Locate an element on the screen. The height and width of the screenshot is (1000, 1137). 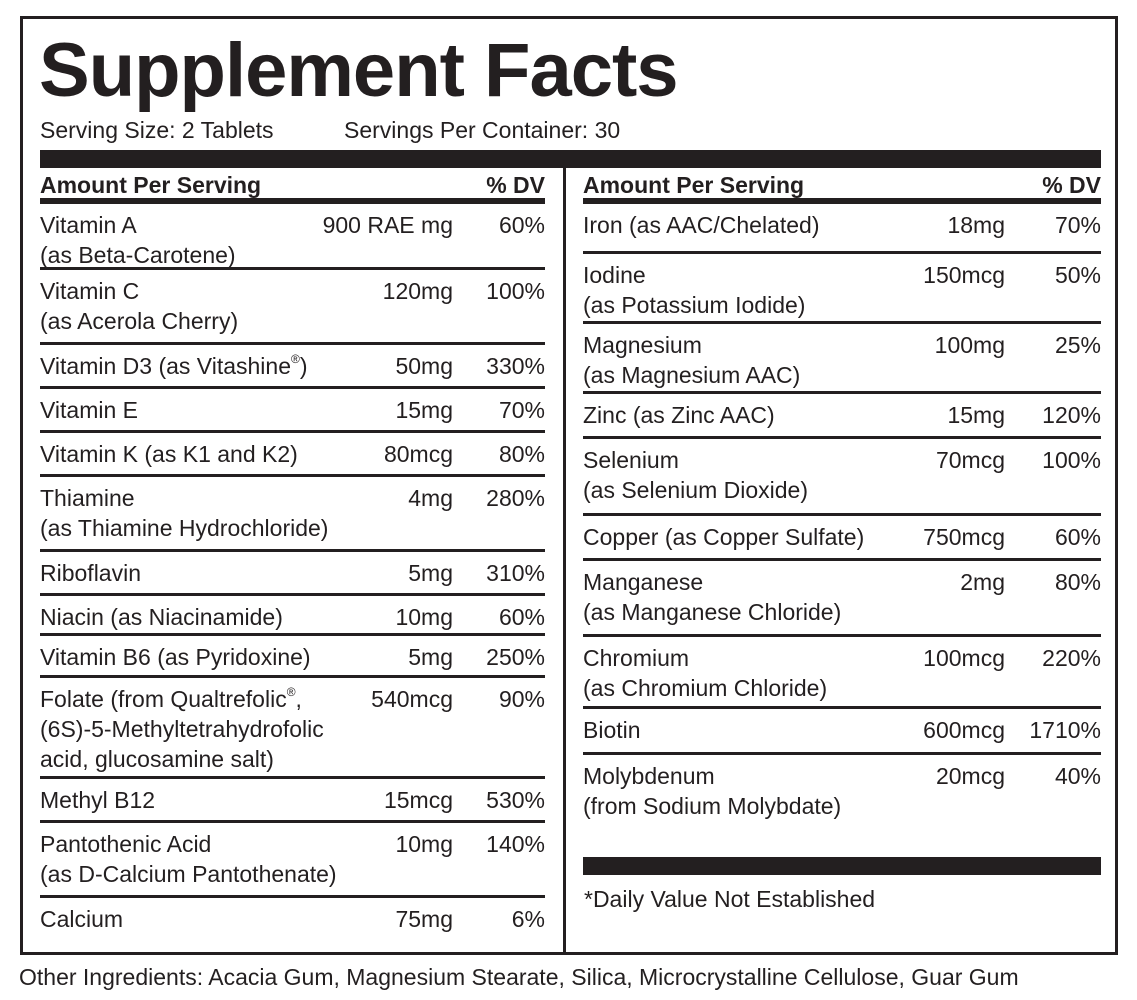
nutrient-amount: 100mcg is located at coordinates (964, 658).